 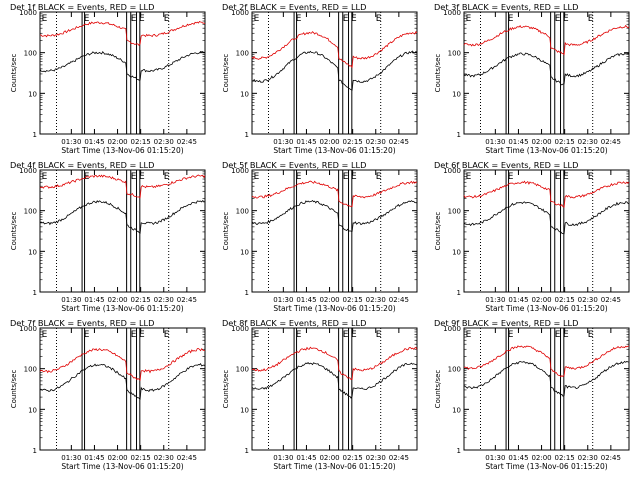 I want to click on chart-title: Det 9f BLACK = Events, RED = LLD, so click(x=506, y=323).